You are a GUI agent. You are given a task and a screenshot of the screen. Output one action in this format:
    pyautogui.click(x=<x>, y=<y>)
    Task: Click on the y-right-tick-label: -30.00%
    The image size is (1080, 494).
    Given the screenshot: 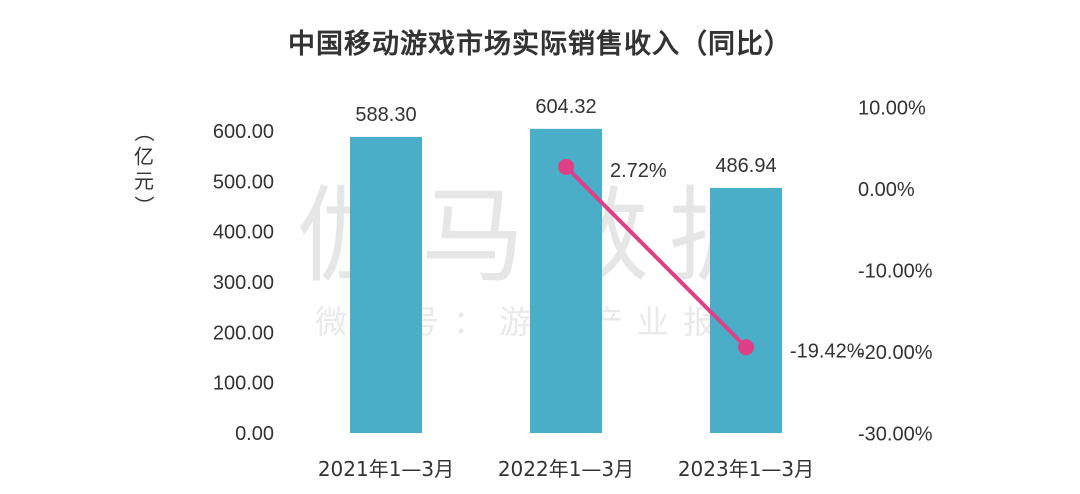 What is the action you would take?
    pyautogui.click(x=895, y=435)
    